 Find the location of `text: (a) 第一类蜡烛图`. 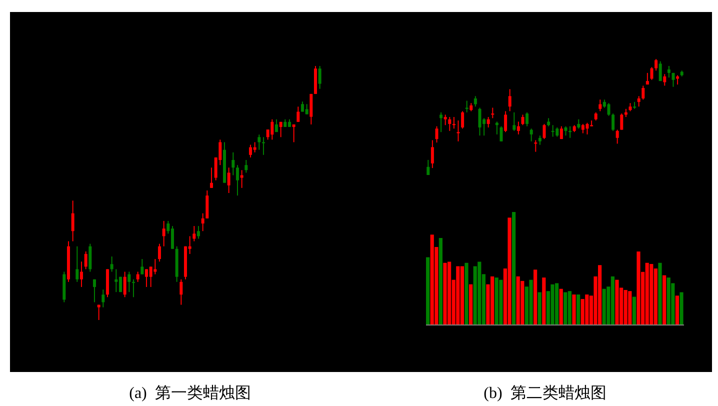

text: (a) 第一类蜡烛图 is located at coordinates (190, 394).